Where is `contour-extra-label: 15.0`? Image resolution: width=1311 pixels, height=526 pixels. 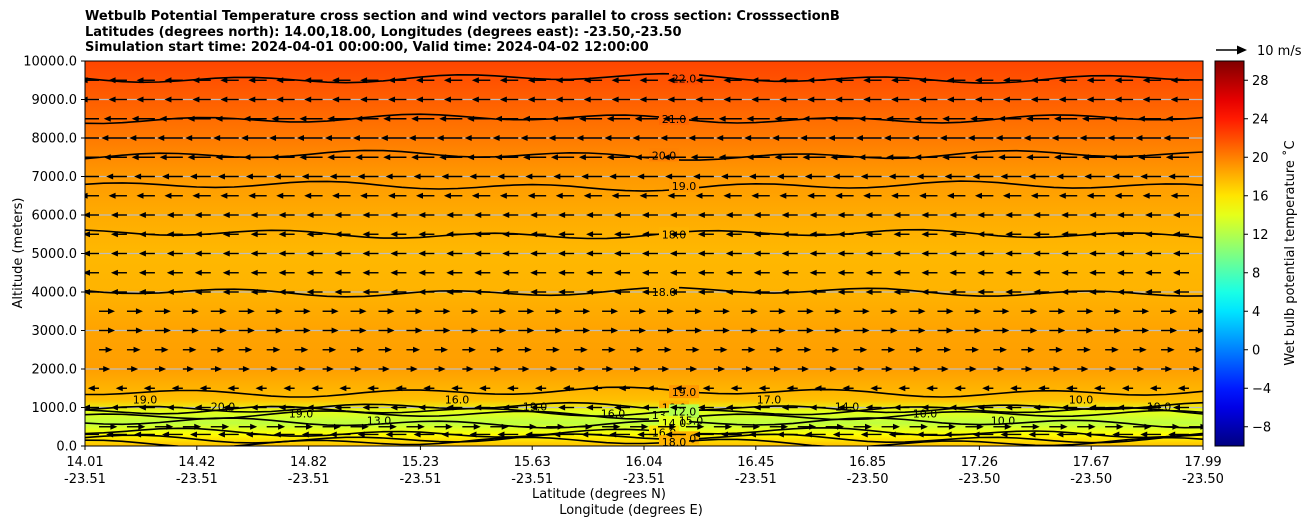 contour-extra-label: 15.0 is located at coordinates (691, 420).